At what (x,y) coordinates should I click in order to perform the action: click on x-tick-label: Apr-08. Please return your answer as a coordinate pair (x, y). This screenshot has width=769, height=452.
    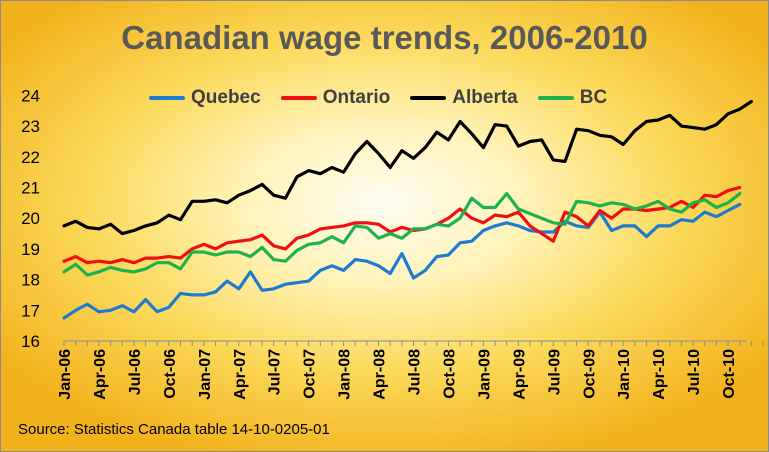
    Looking at the image, I should click on (380, 374).